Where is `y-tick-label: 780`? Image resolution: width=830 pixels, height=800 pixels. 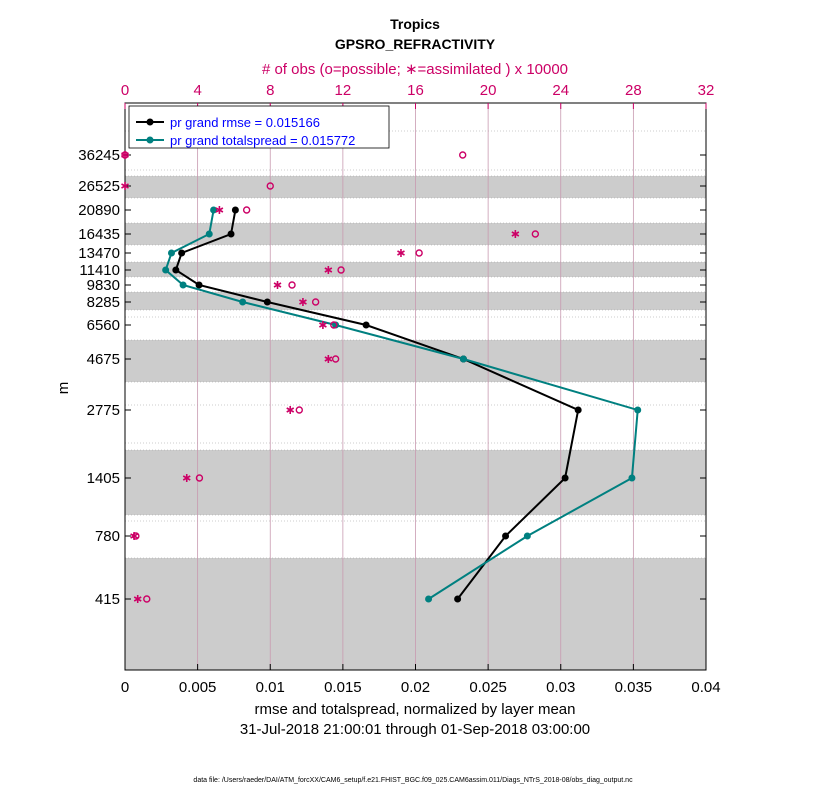 y-tick-label: 780 is located at coordinates (107, 536).